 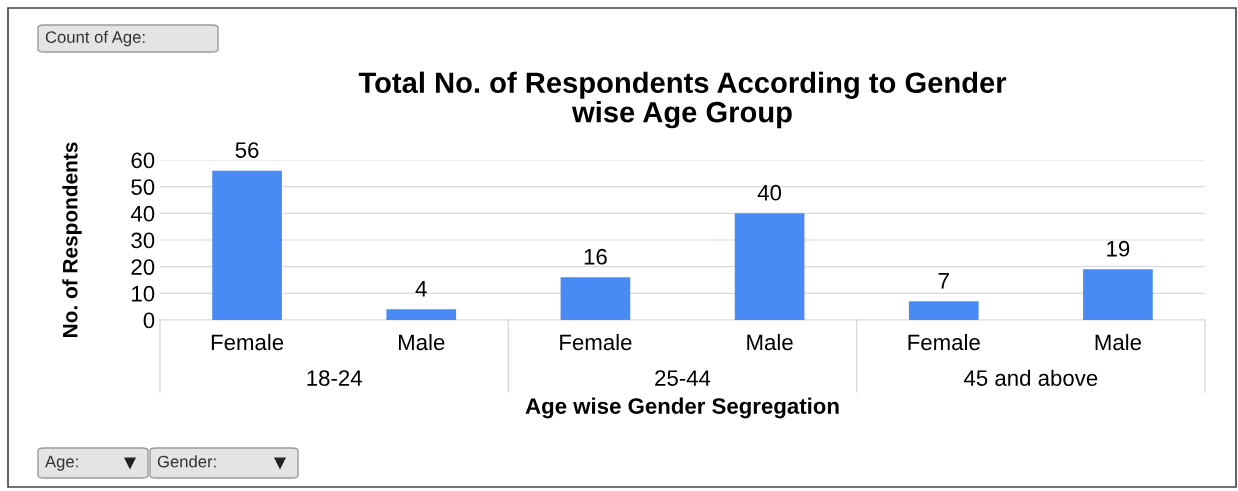 I want to click on text: Age:, so click(x=61, y=463).